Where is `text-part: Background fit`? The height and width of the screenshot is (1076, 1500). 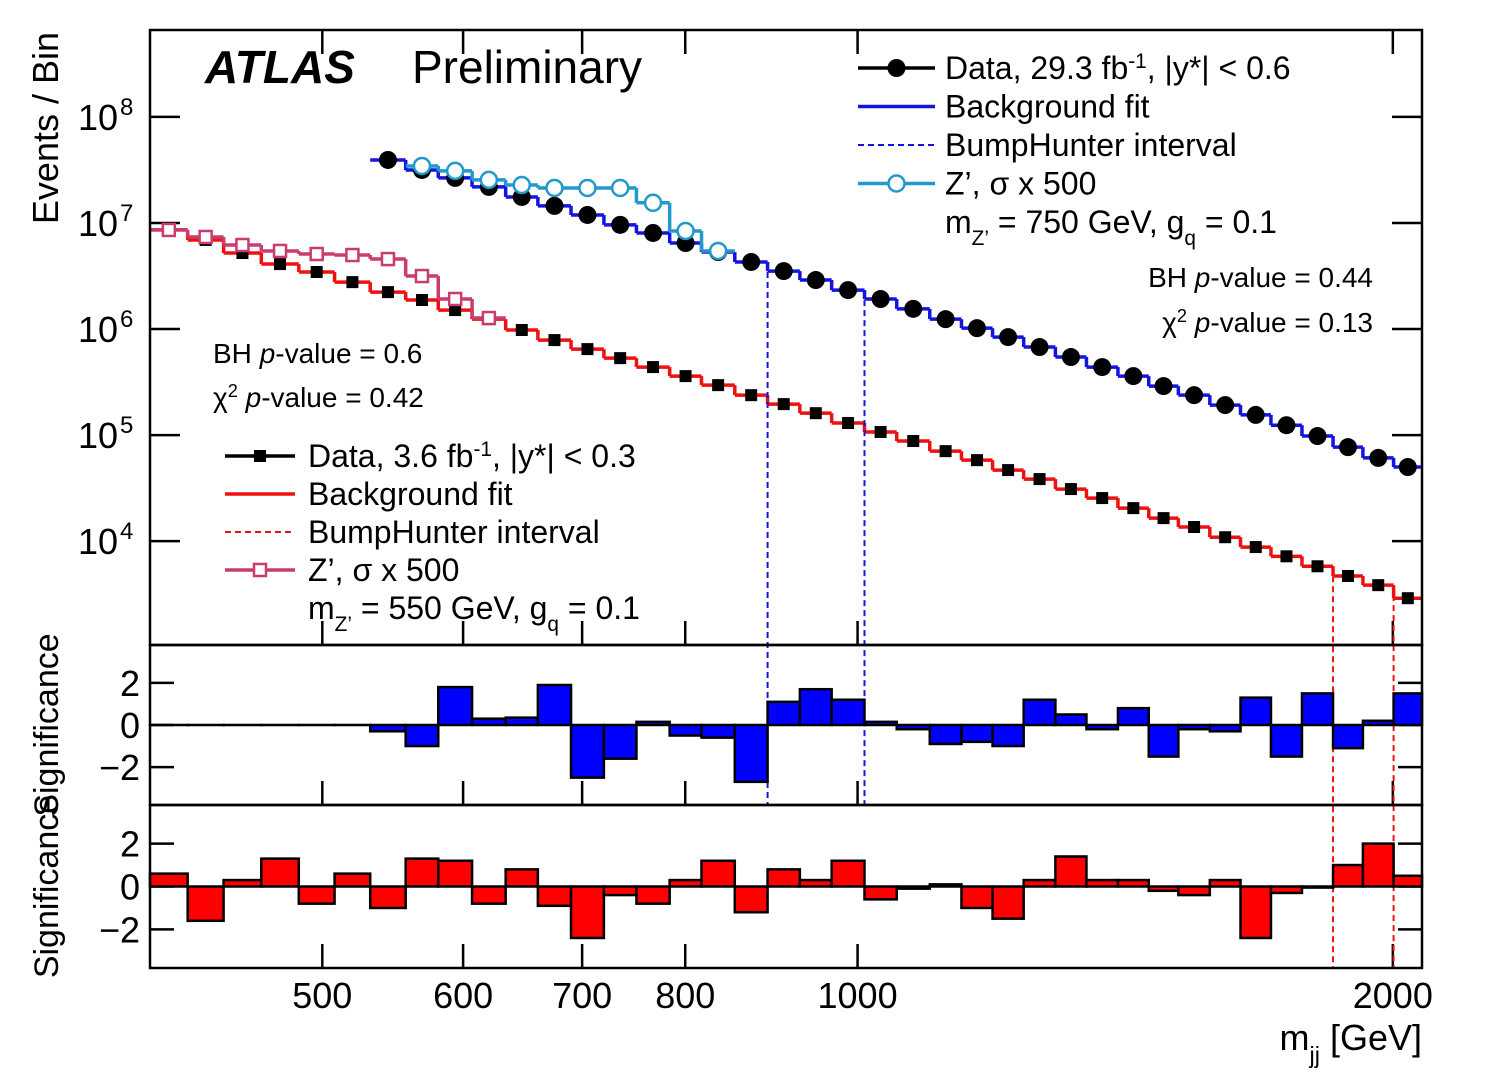 text-part: Background fit is located at coordinates (410, 494).